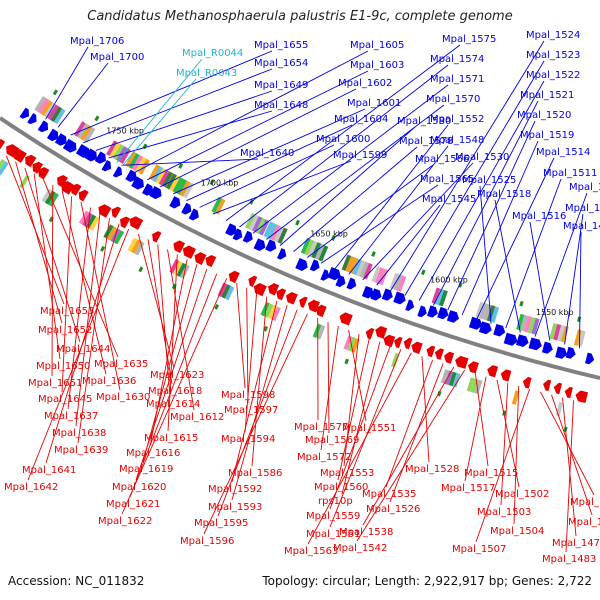 The image size is (600, 600). What do you see at coordinates (482, 157) in the screenshot?
I see `forward-gene-label: Mpal_1530` at bounding box center [482, 157].